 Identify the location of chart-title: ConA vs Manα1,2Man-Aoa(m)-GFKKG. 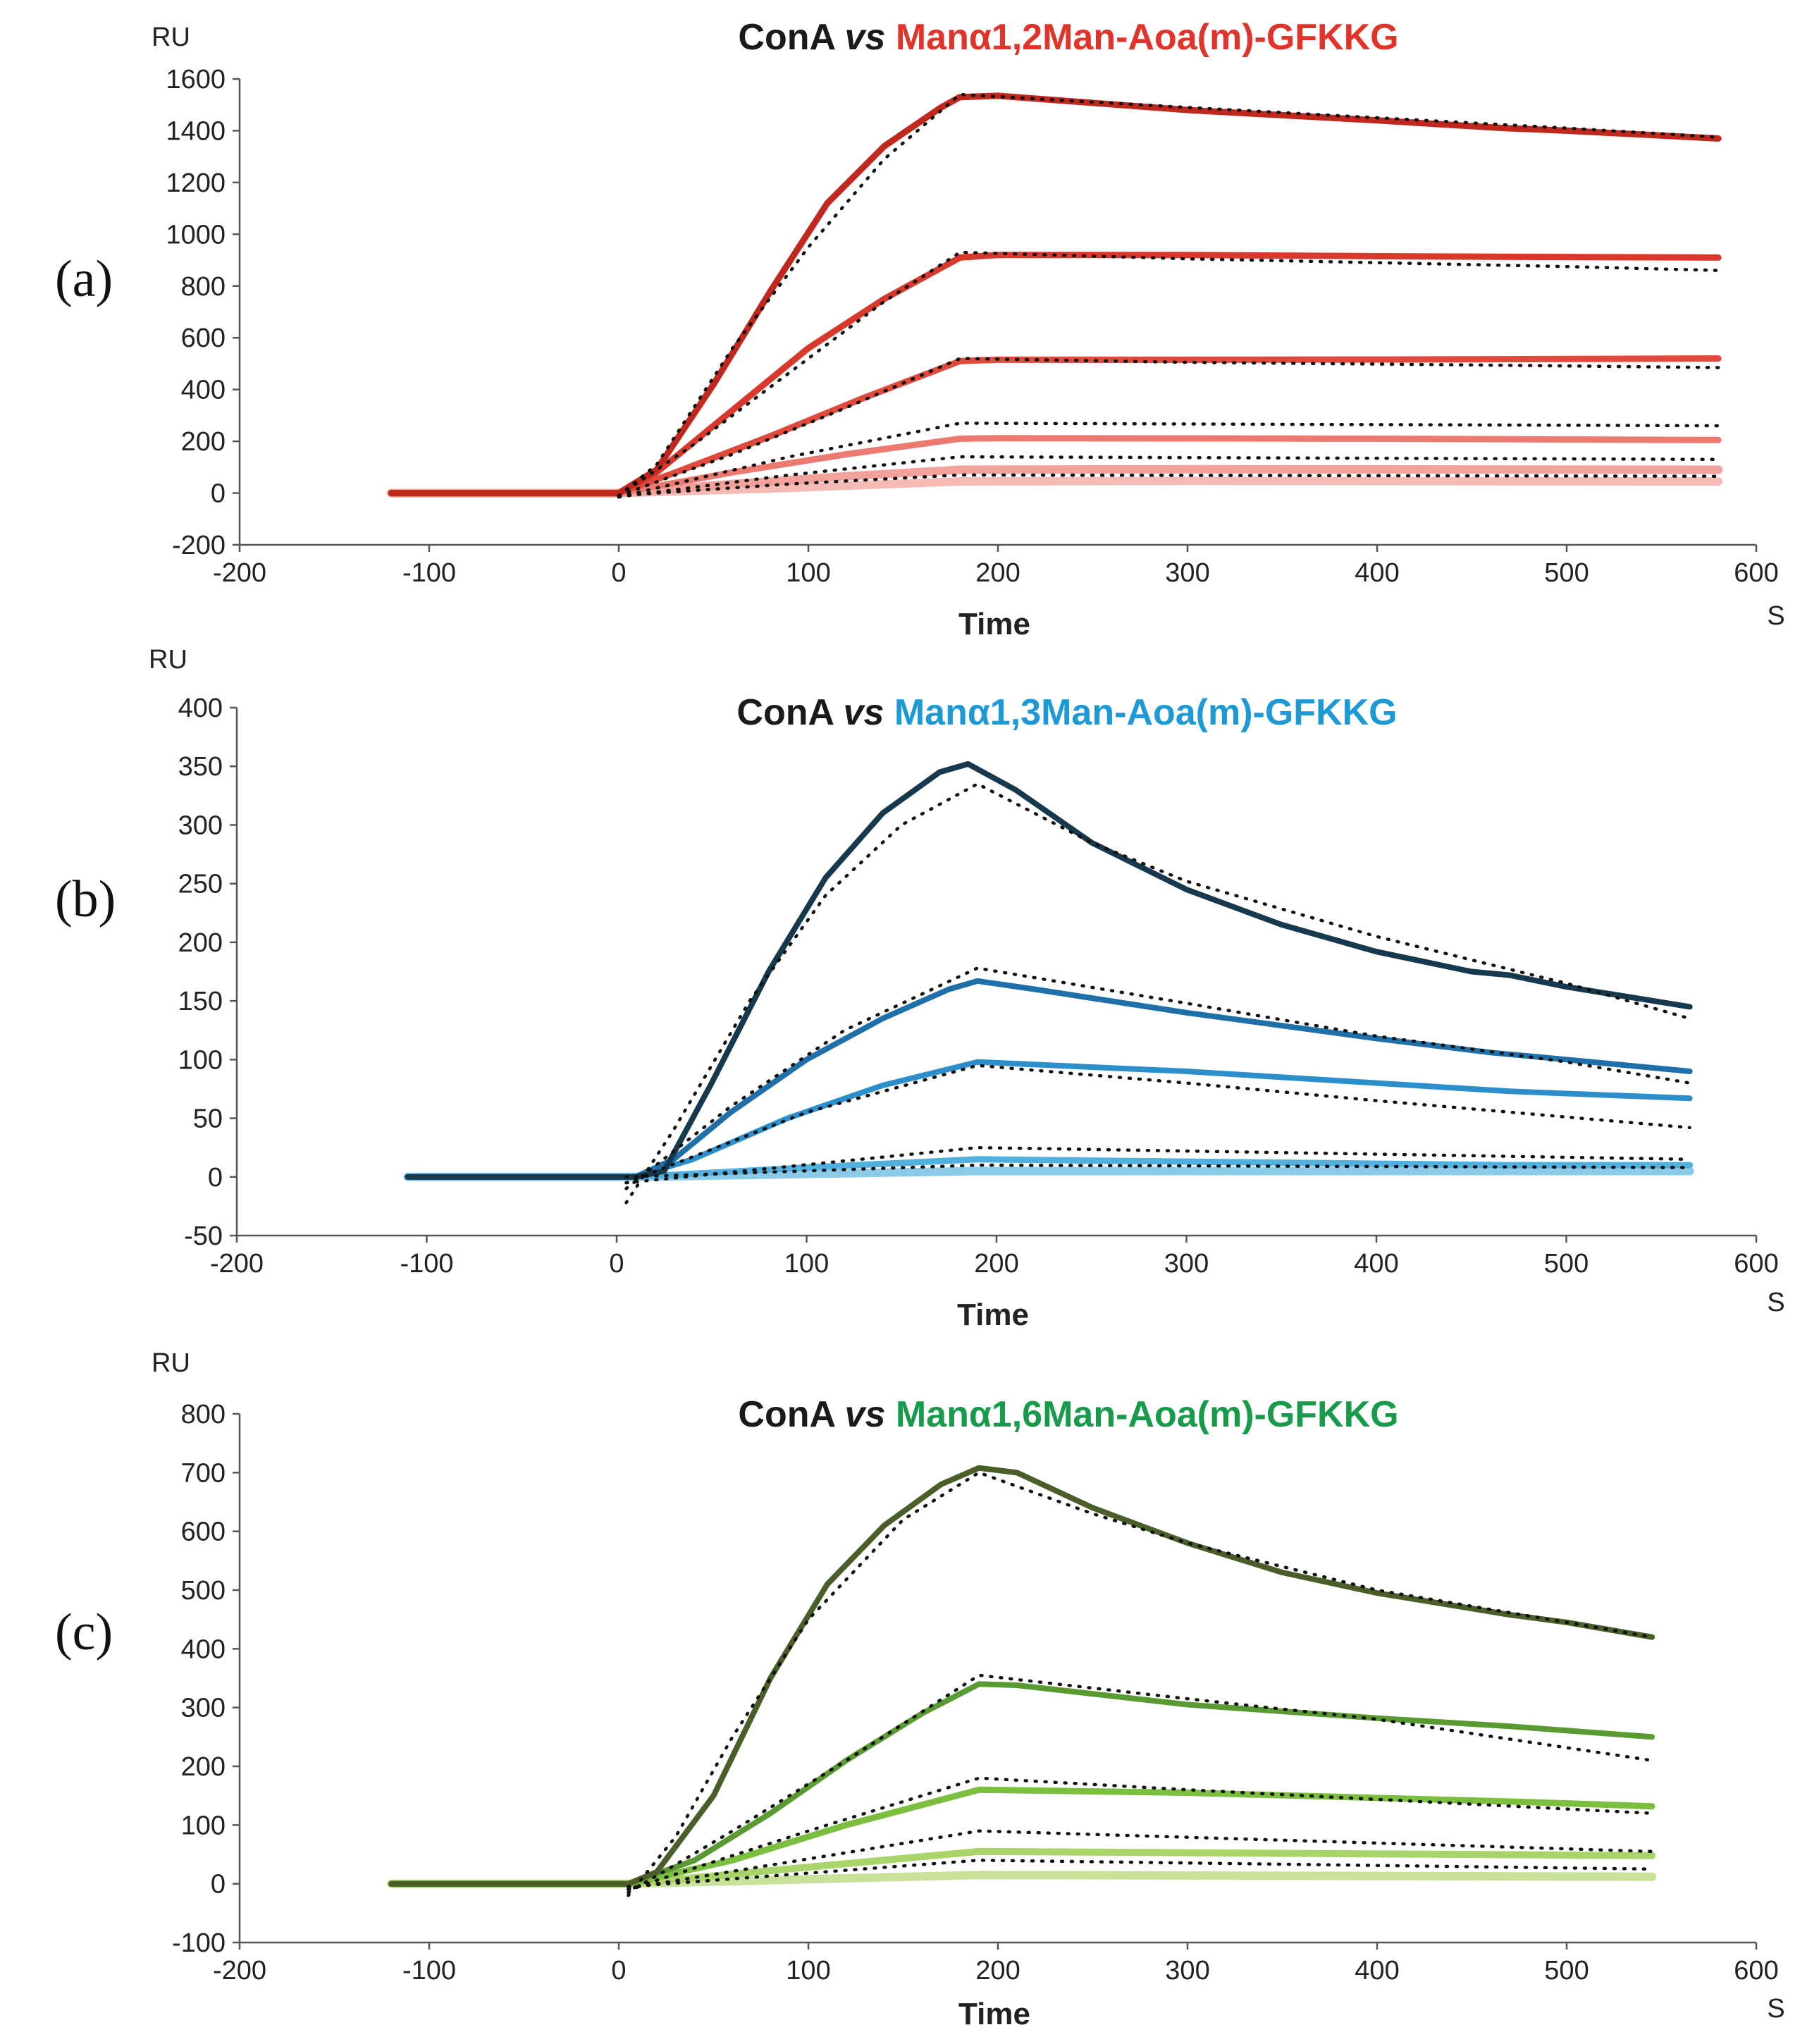
(1068, 37).